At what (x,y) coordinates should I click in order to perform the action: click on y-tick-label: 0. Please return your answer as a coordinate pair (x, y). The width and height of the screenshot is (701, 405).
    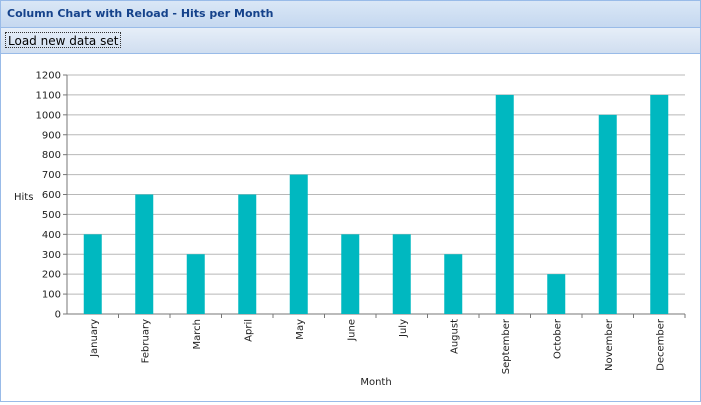
    Looking at the image, I should click on (58, 315).